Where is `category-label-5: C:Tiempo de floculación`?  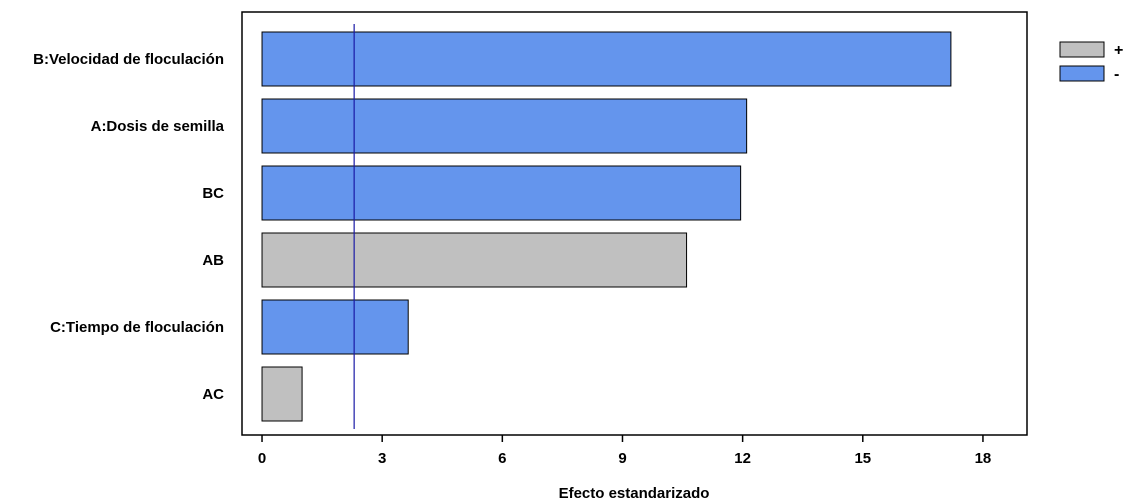
category-label-5: C:Tiempo de floculación is located at coordinates (137, 327).